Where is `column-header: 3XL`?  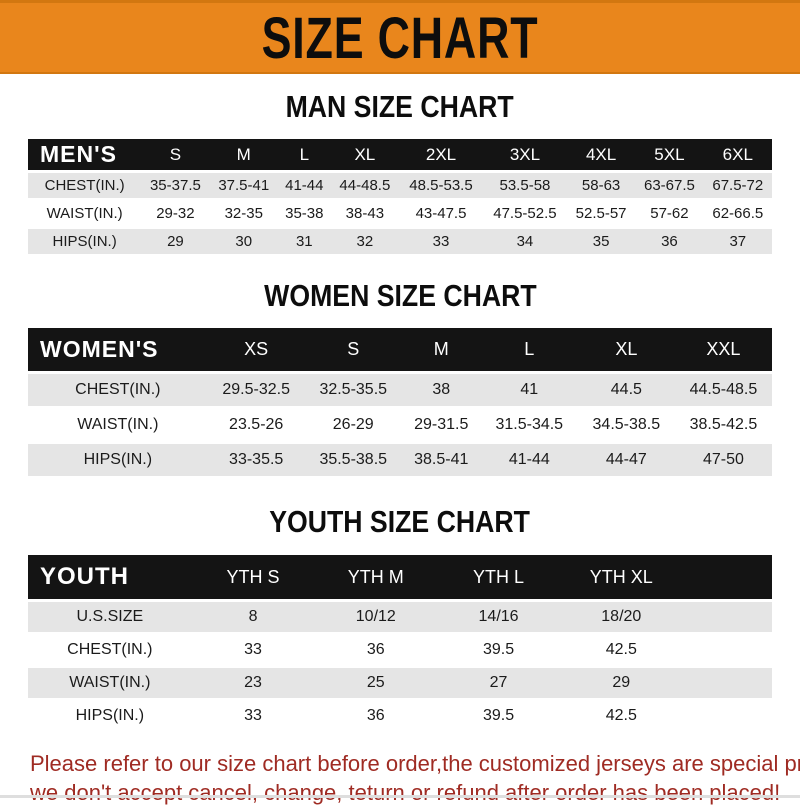 column-header: 3XL is located at coordinates (525, 154).